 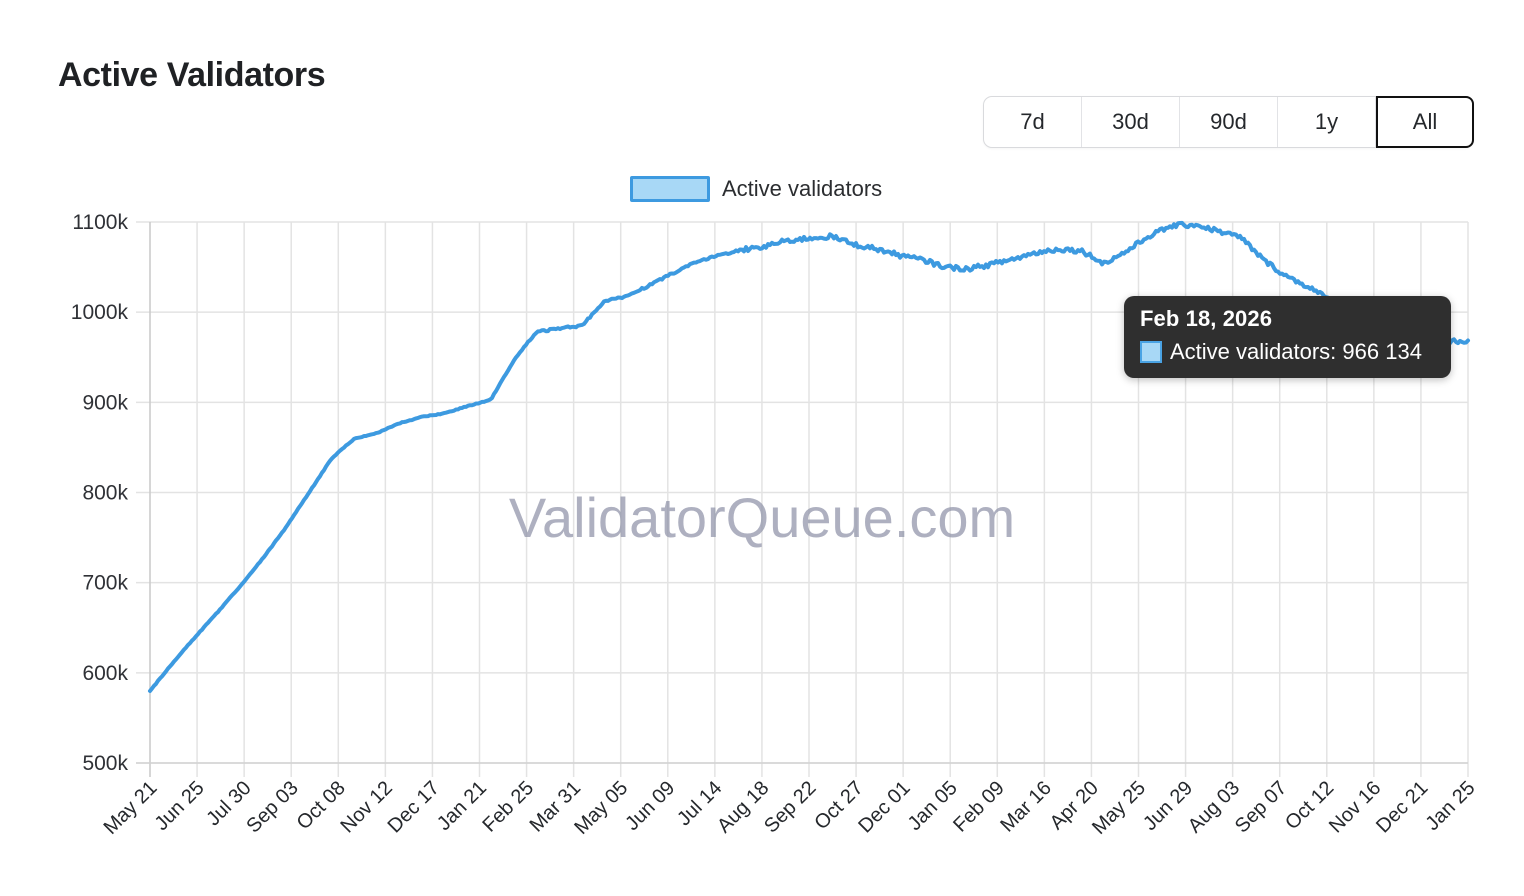 What do you see at coordinates (884, 807) in the screenshot?
I see `x-axis-tick-label: Dec 01` at bounding box center [884, 807].